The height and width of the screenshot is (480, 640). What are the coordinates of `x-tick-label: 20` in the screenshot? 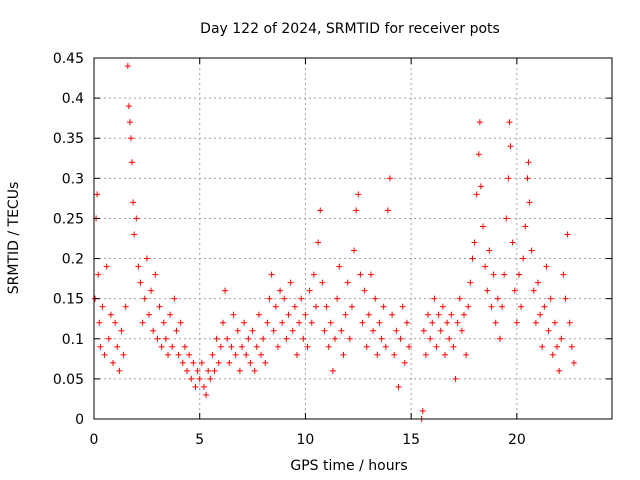 It's located at (517, 440).